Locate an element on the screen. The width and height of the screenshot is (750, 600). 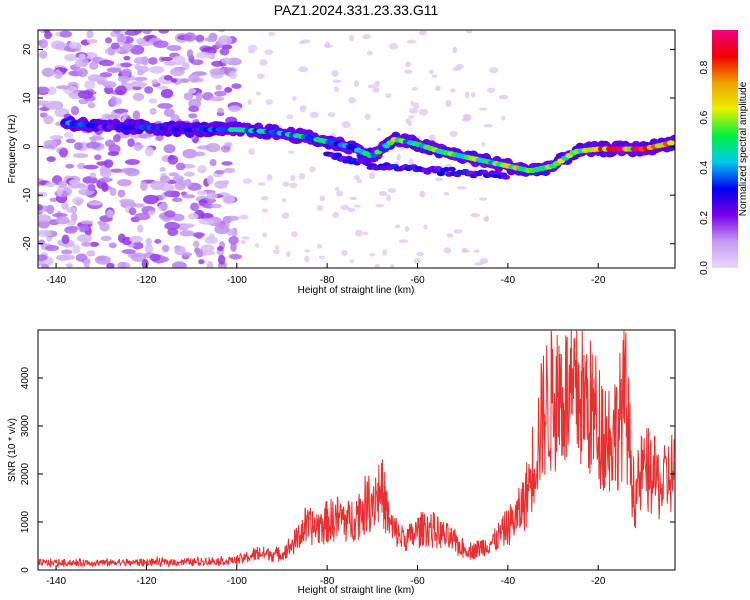
spectrogram-y-tick-label: 0 is located at coordinates (27, 146).